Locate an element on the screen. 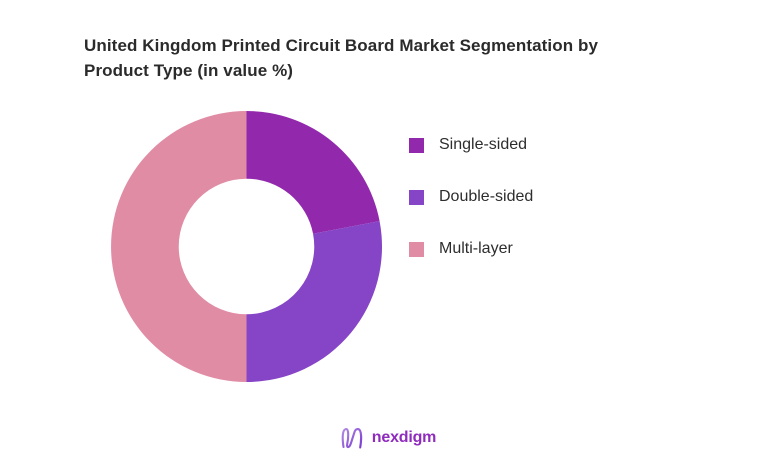 The width and height of the screenshot is (775, 468). legend-item-single-sided: Single-sided is located at coordinates (471, 145).